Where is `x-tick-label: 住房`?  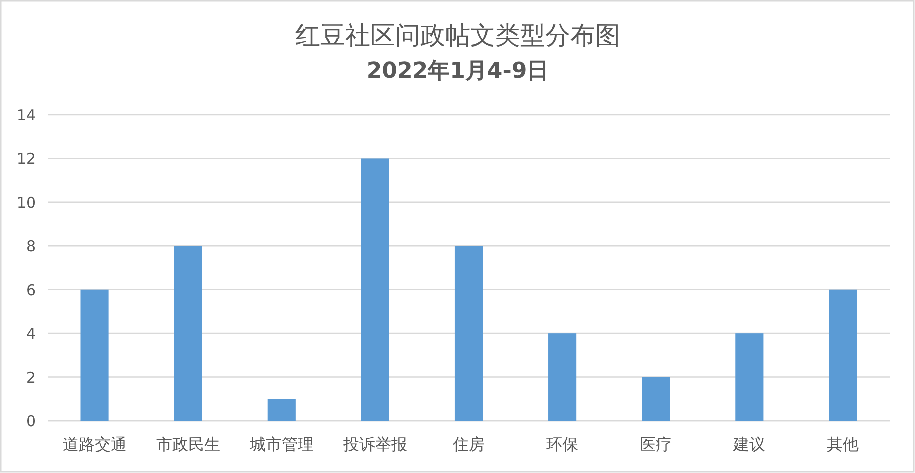
x-tick-label: 住房 is located at coordinates (469, 444).